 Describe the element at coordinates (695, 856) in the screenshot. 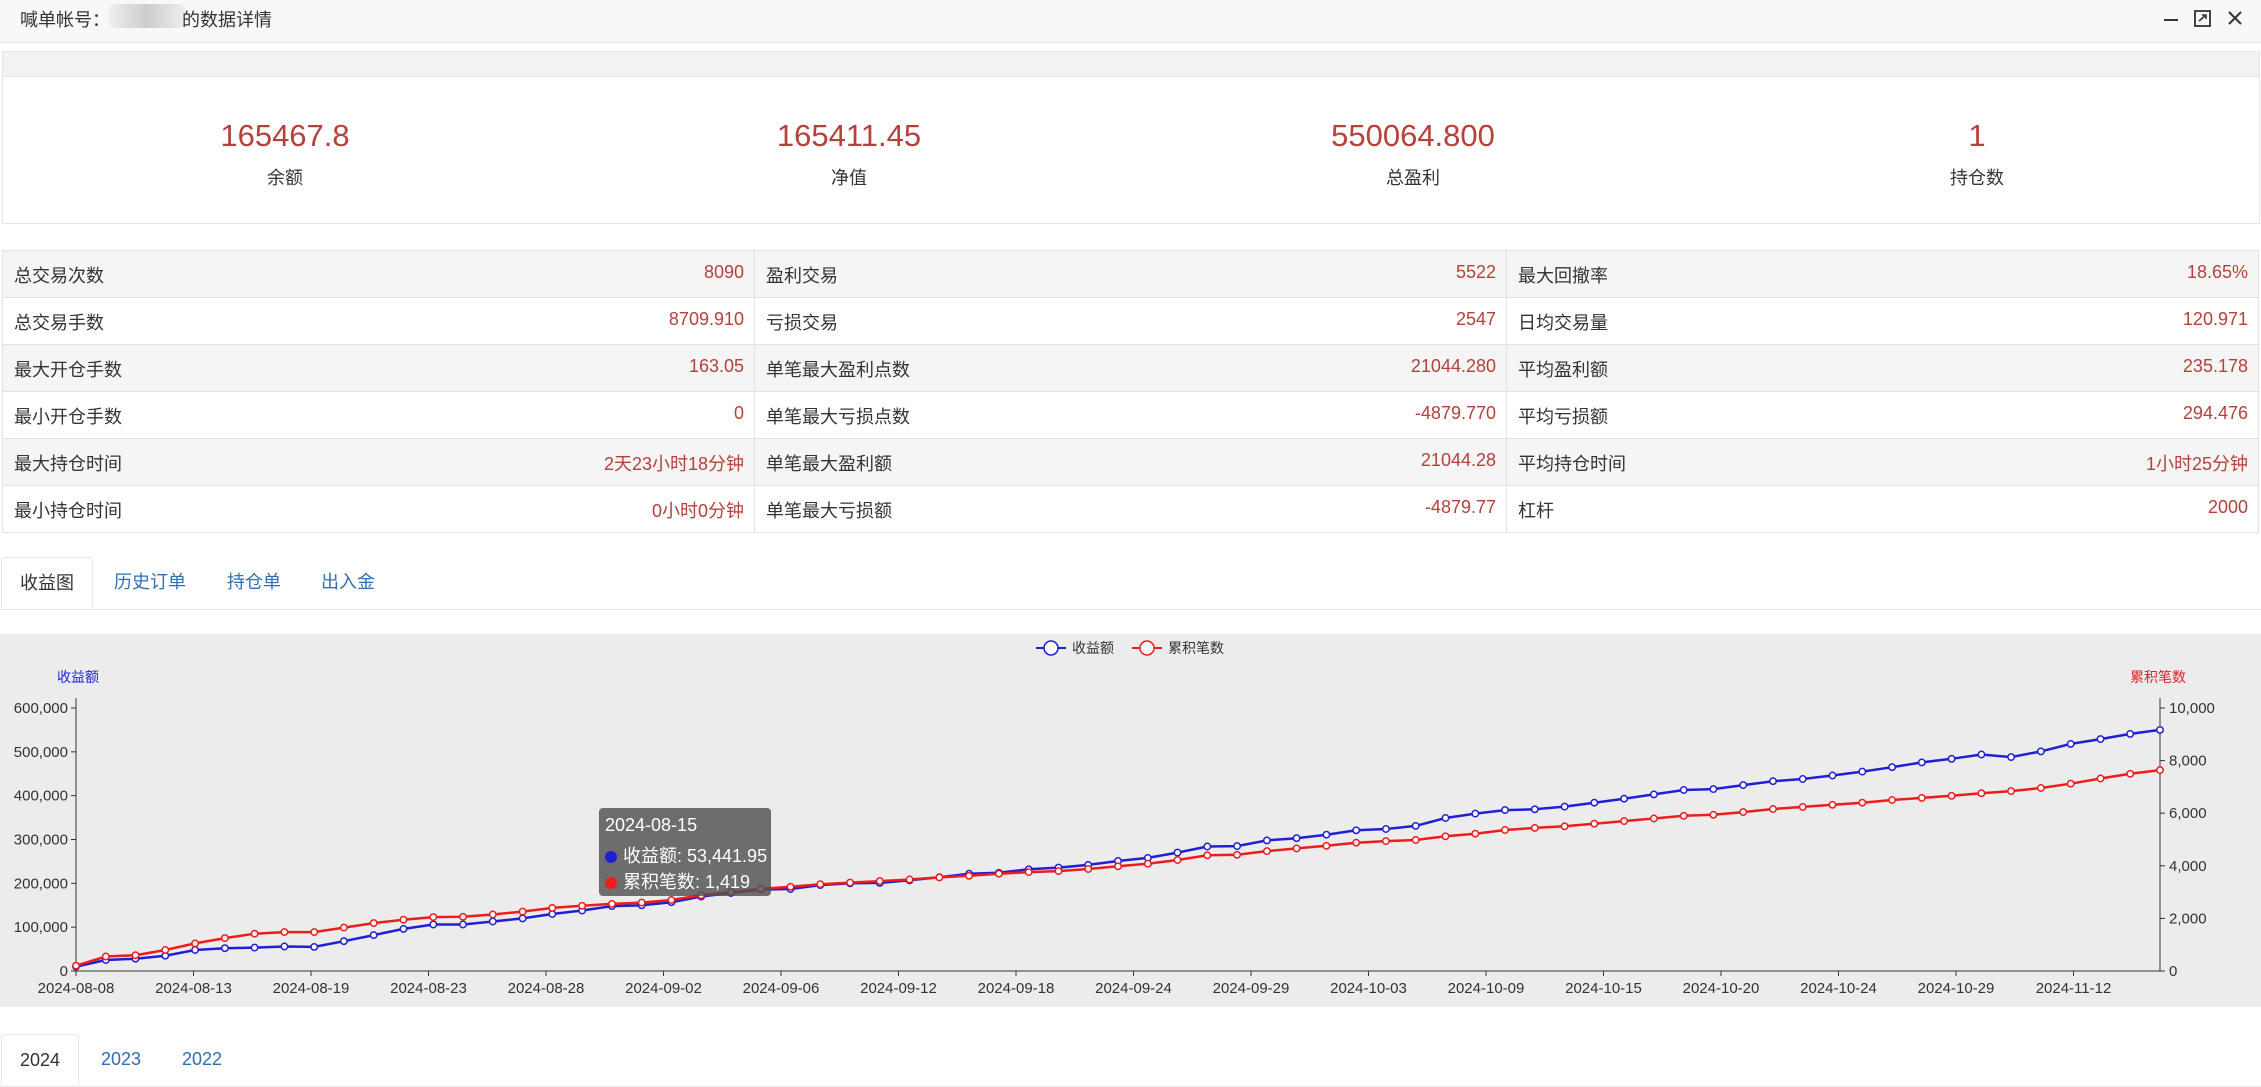

I see `tooltip-profit-text: 收益额: 53,441.95` at that location.